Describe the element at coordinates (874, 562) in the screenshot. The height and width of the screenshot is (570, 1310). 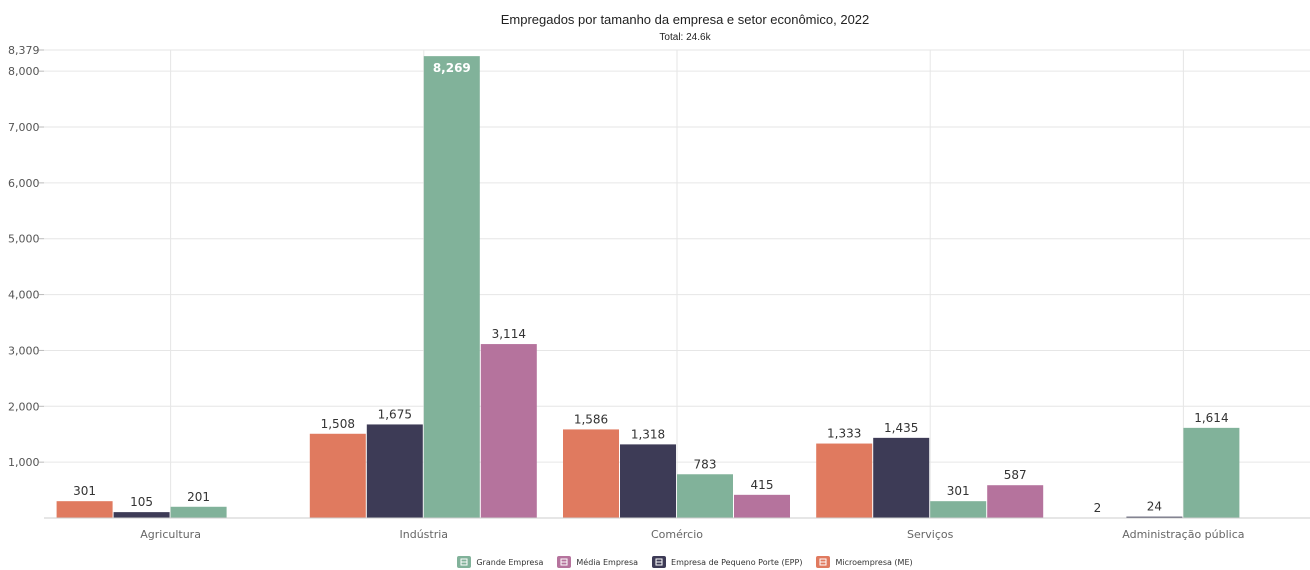
I see `legend-label: Microempresa (ME)` at that location.